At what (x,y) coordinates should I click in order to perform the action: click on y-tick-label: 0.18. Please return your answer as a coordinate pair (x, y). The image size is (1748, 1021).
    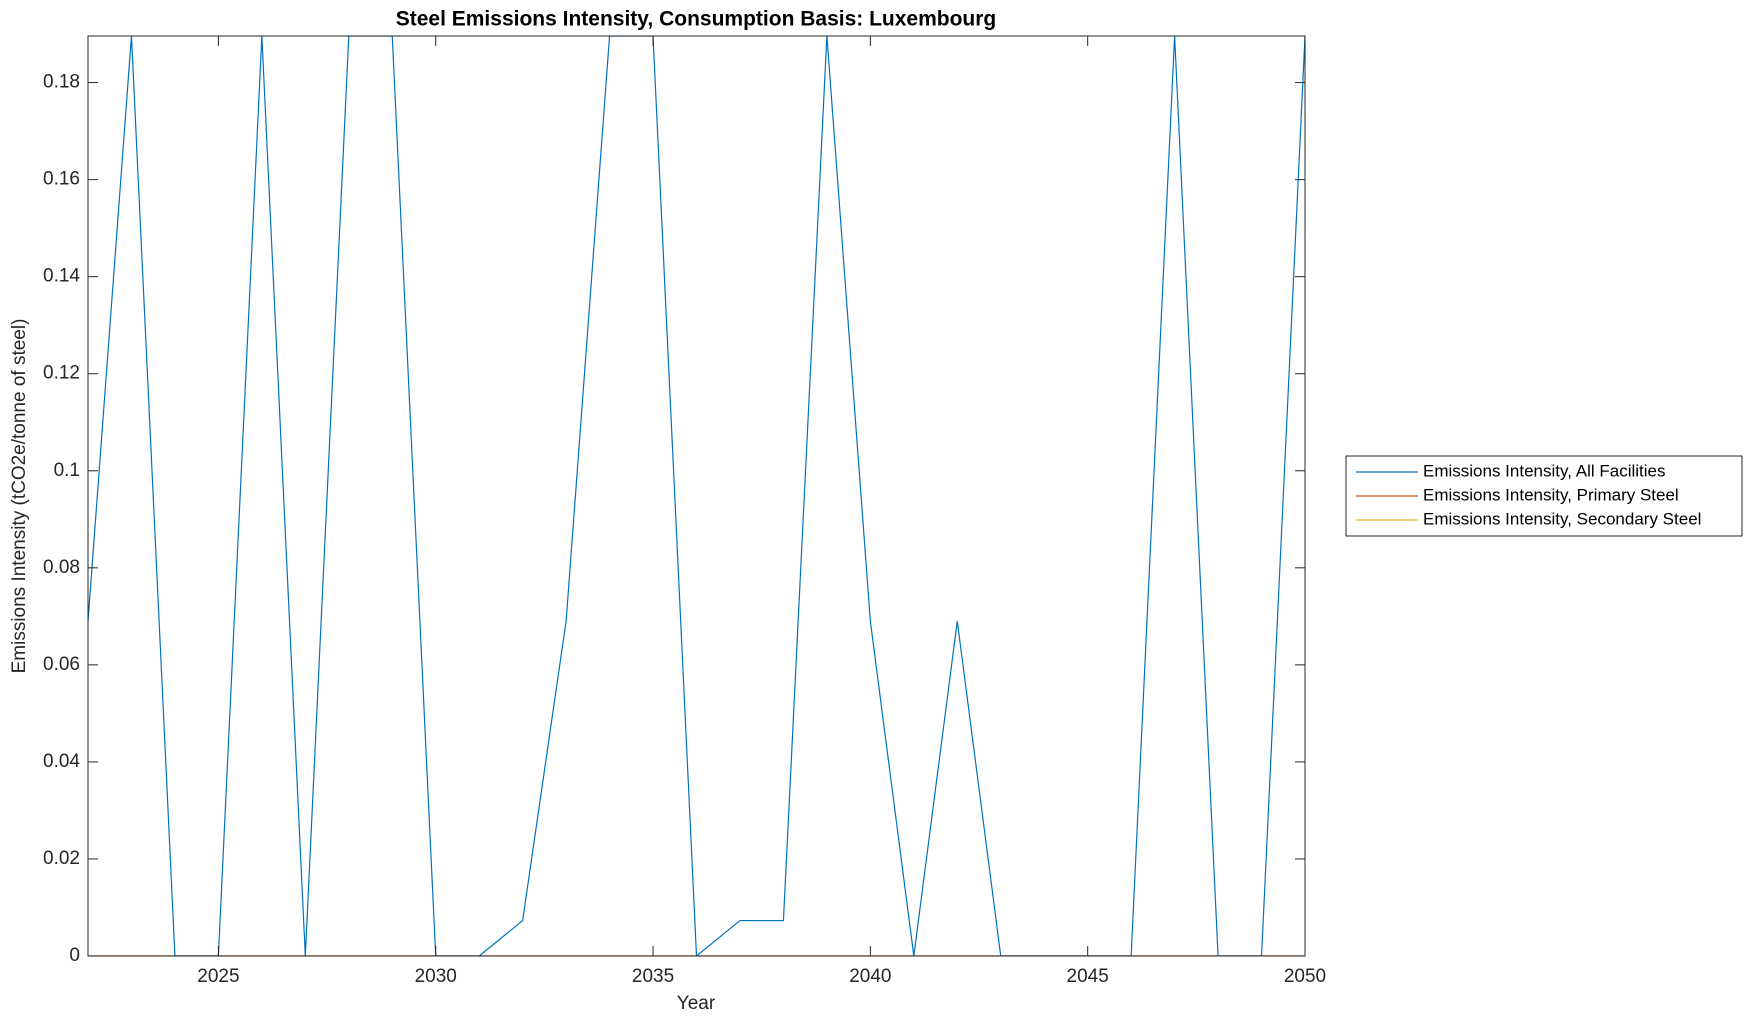
    Looking at the image, I should click on (61, 82).